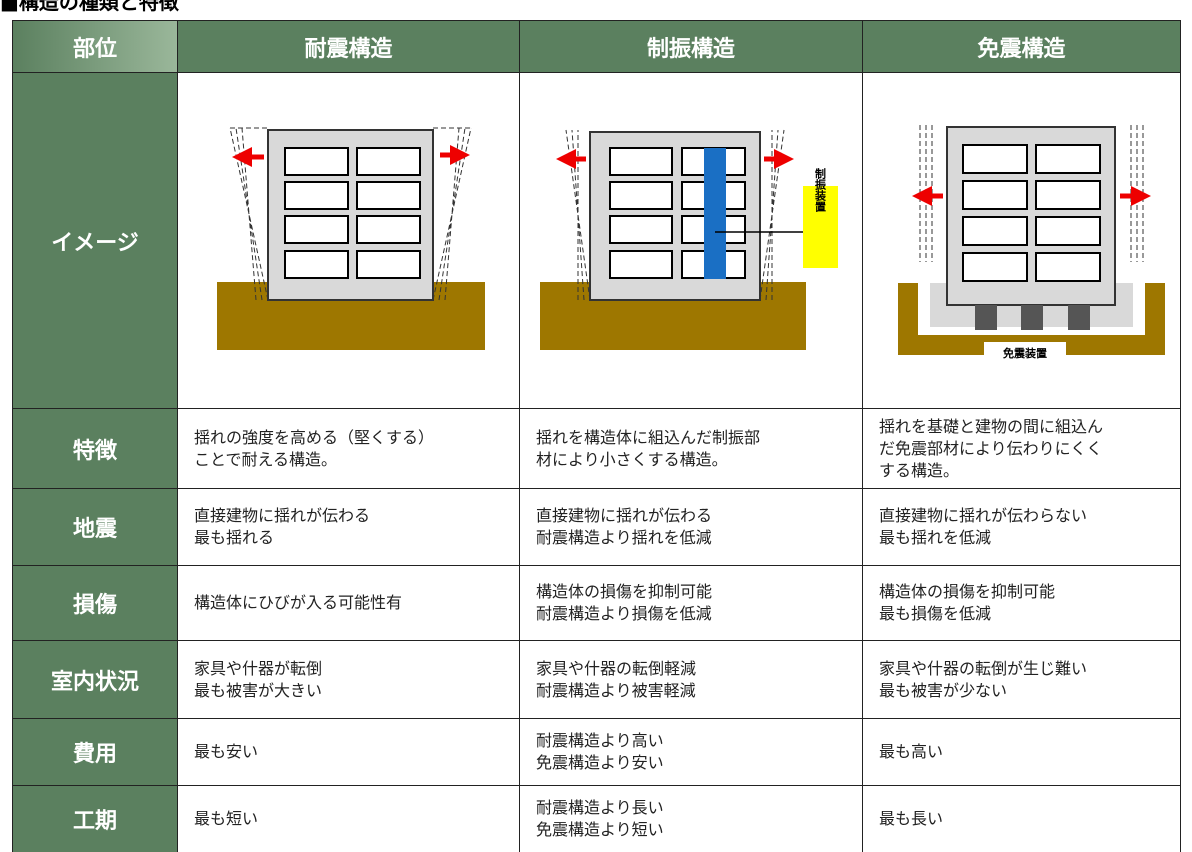  What do you see at coordinates (935, 537) in the screenshot?
I see `text-line: 最も揺れを低減` at bounding box center [935, 537].